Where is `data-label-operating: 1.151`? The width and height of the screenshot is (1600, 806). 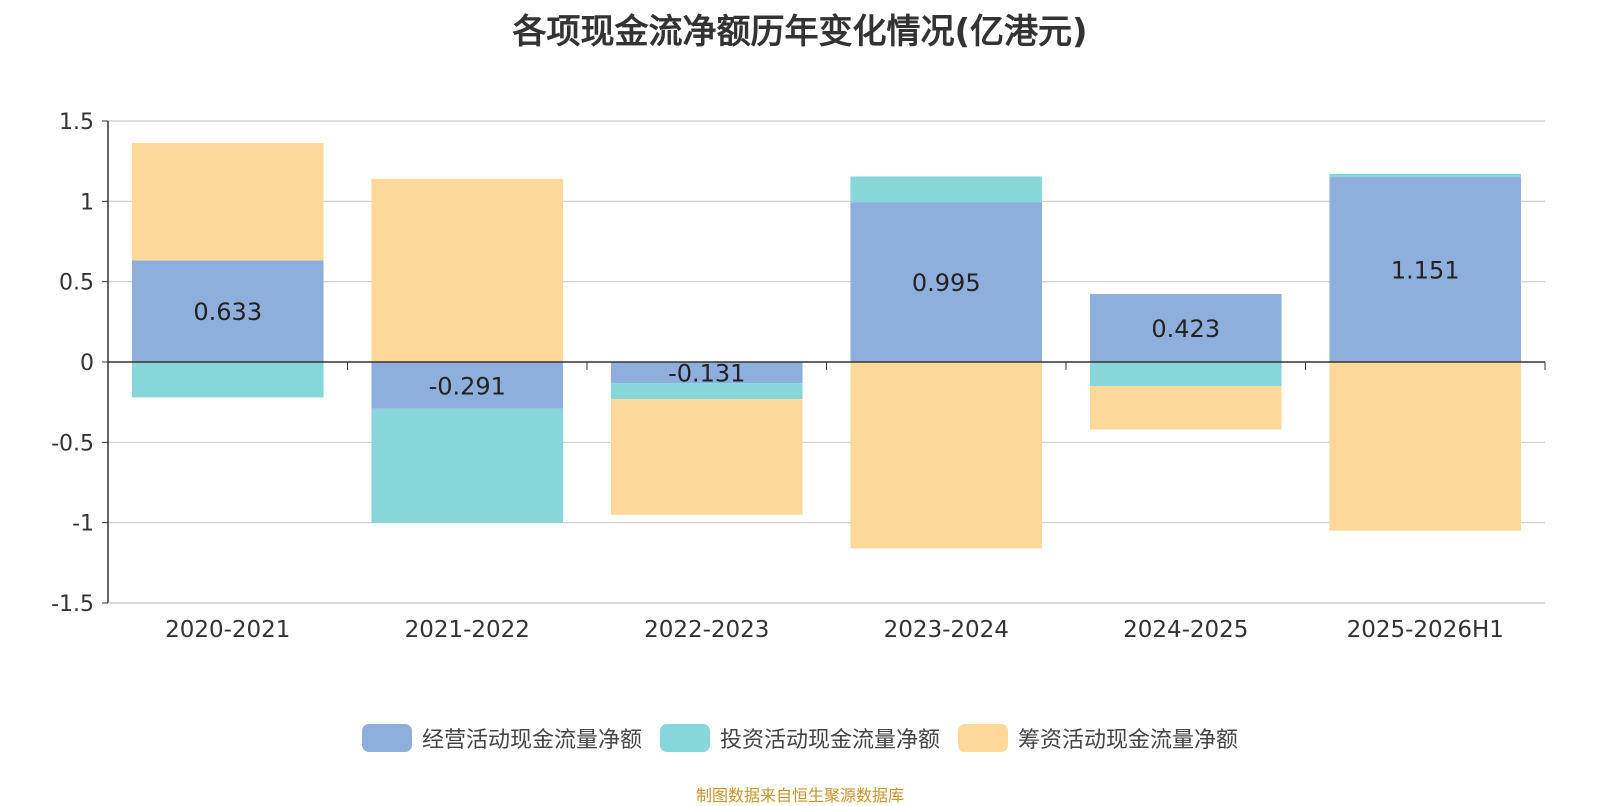 data-label-operating: 1.151 is located at coordinates (1425, 271).